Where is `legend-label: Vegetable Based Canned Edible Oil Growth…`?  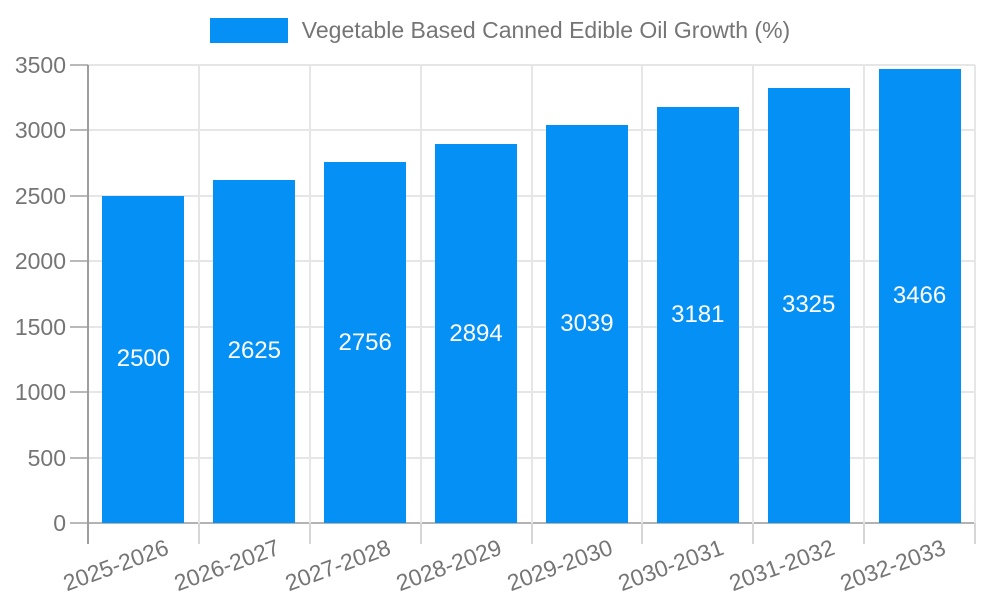 legend-label: Vegetable Based Canned Edible Oil Growth… is located at coordinates (546, 30).